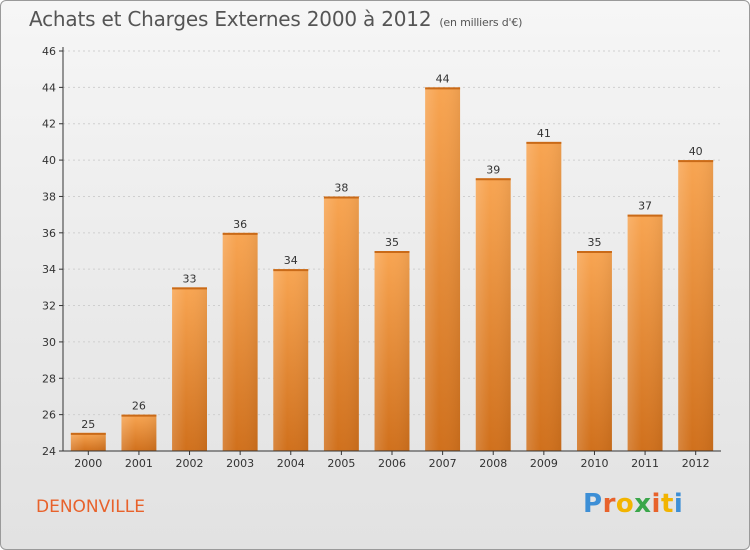 The height and width of the screenshot is (550, 750). I want to click on x-tick-label: 2003, so click(240, 463).